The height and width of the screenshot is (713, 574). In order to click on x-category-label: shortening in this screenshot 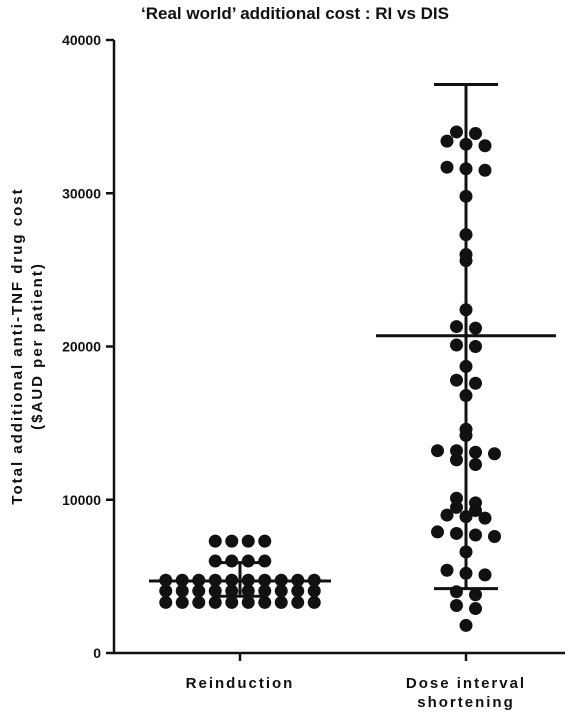, I will do `click(466, 702)`.